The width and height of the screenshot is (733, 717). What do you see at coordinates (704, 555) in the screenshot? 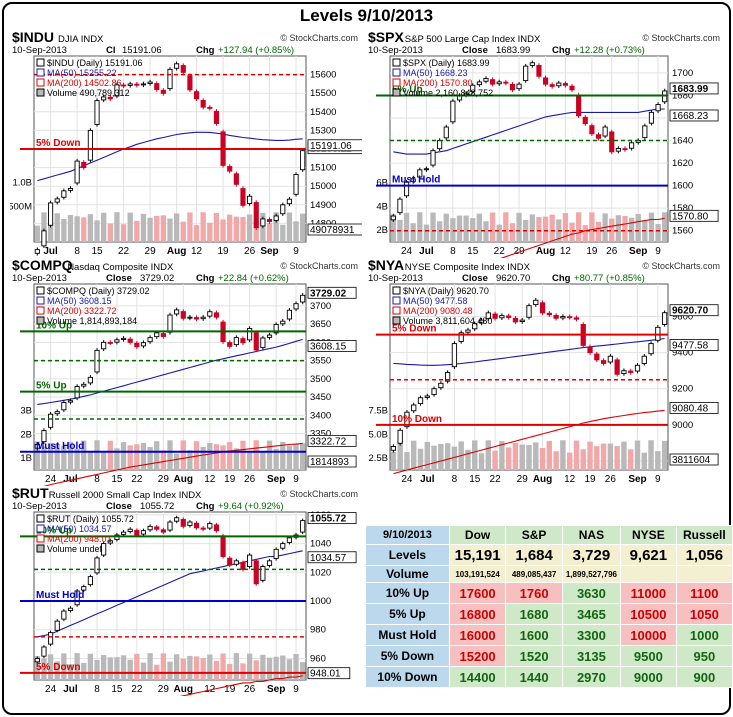
I see `table-cell: 1,056` at bounding box center [704, 555].